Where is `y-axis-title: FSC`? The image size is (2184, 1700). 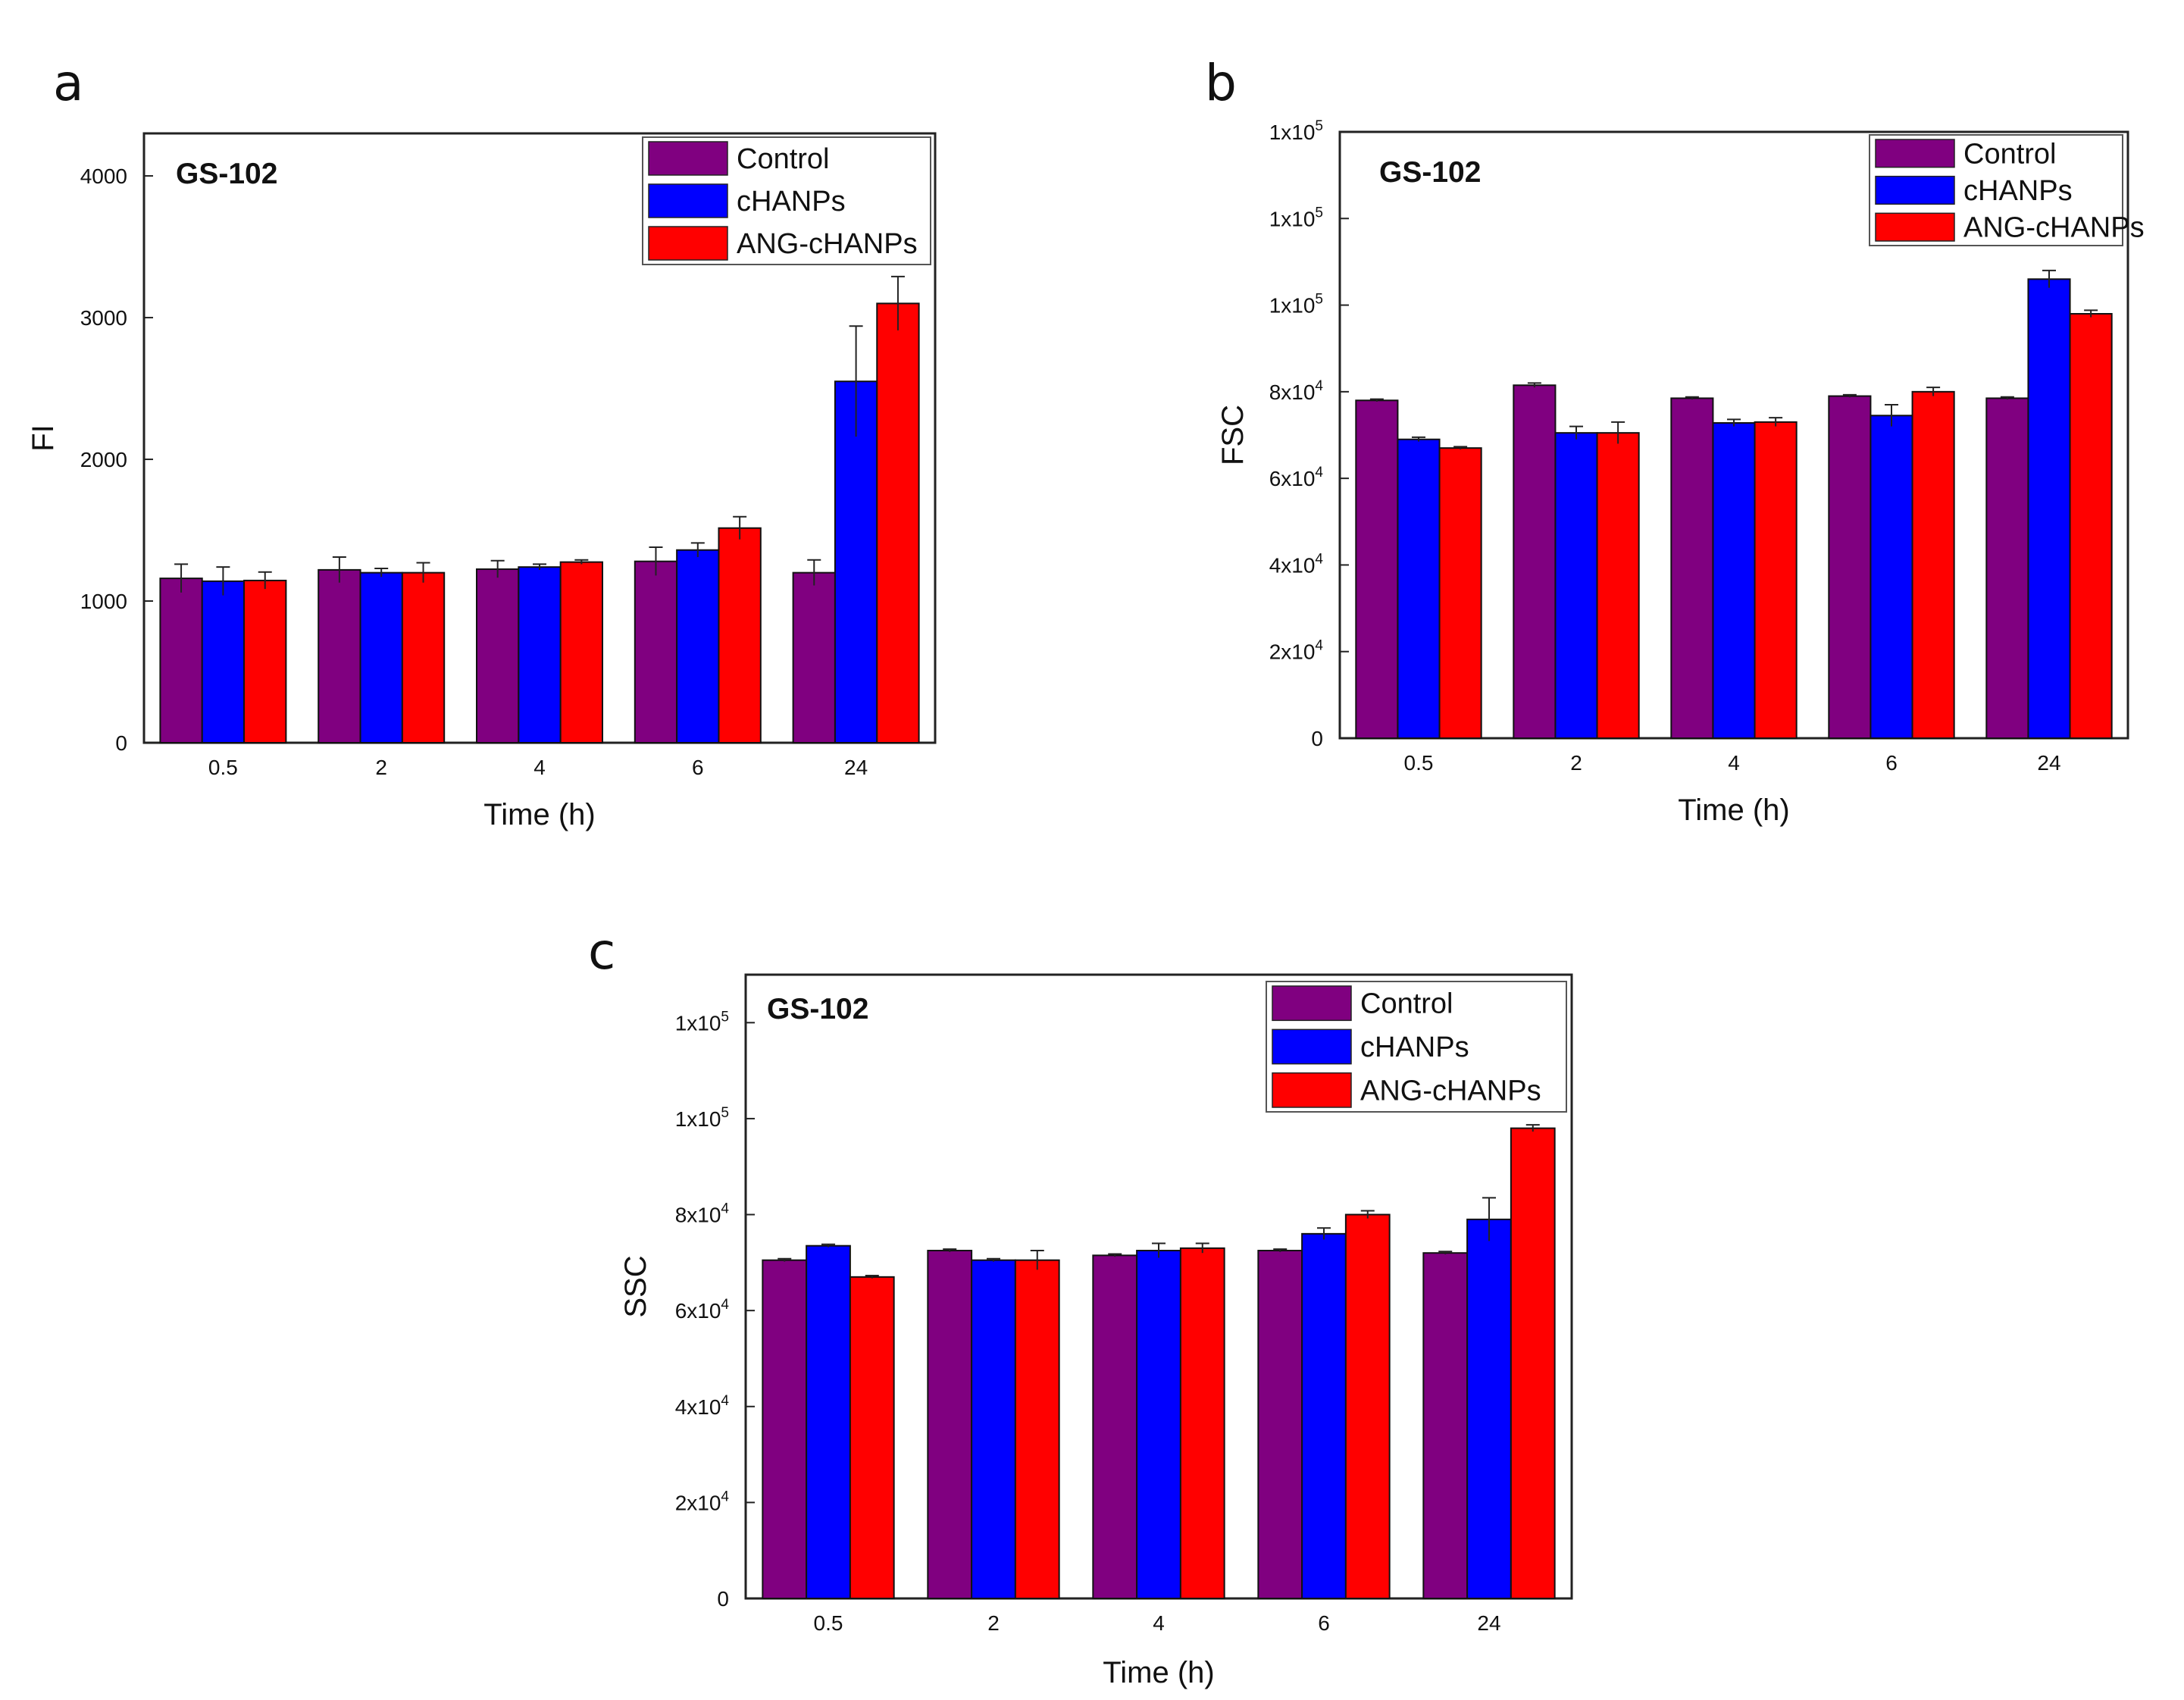 y-axis-title: FSC is located at coordinates (1233, 435).